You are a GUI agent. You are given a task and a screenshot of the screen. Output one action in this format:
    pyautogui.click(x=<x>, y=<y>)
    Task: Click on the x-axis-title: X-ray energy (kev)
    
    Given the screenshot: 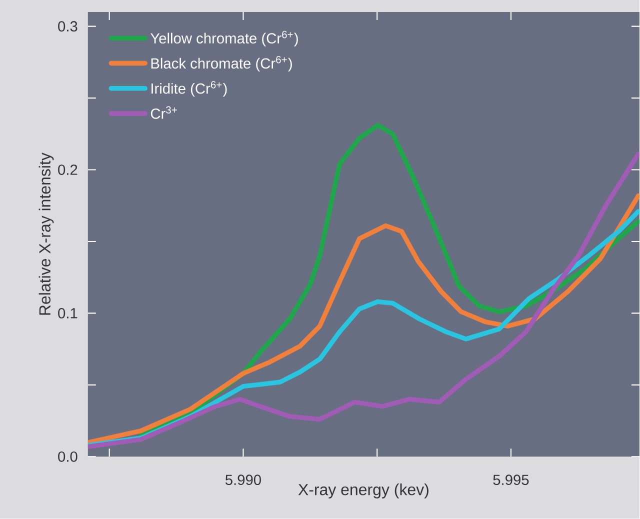 What is the action you would take?
    pyautogui.click(x=363, y=491)
    